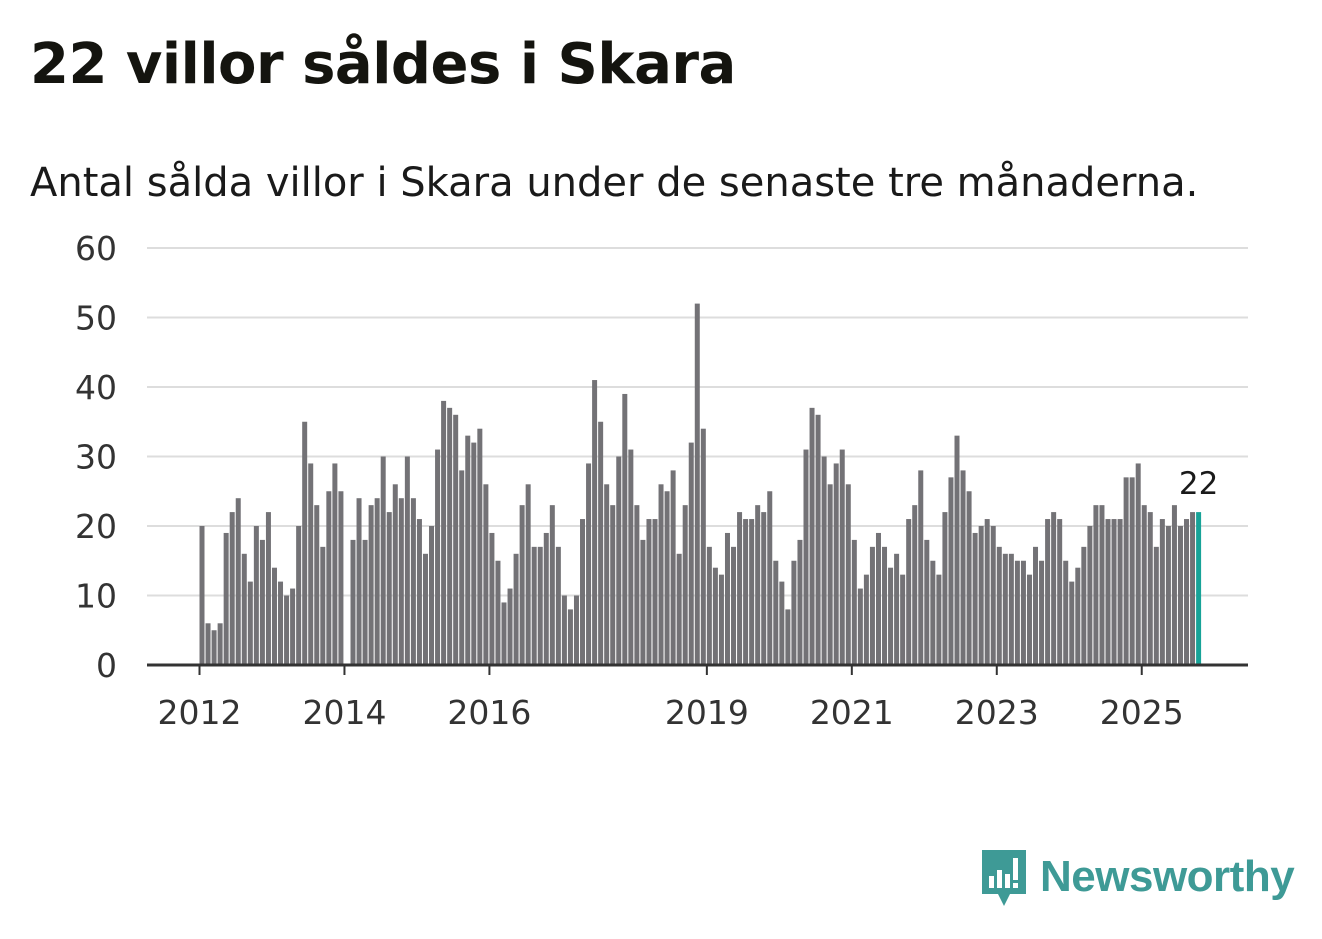 The width and height of the screenshot is (1322, 939). I want to click on brand-name: Newsworthy, so click(1167, 876).